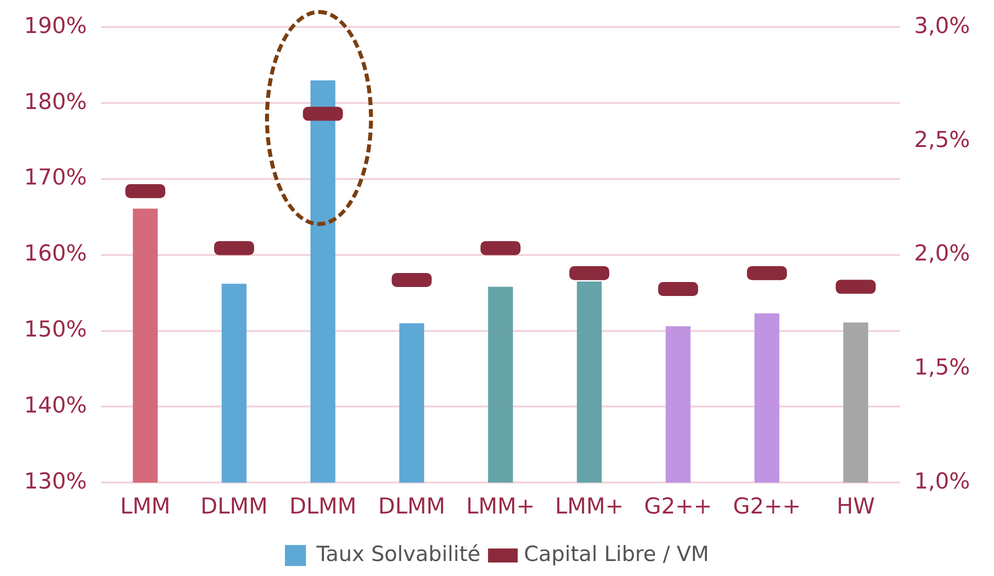 This screenshot has height=576, width=994. Describe the element at coordinates (55, 178) in the screenshot. I see `y-tick-label: 170%` at that location.